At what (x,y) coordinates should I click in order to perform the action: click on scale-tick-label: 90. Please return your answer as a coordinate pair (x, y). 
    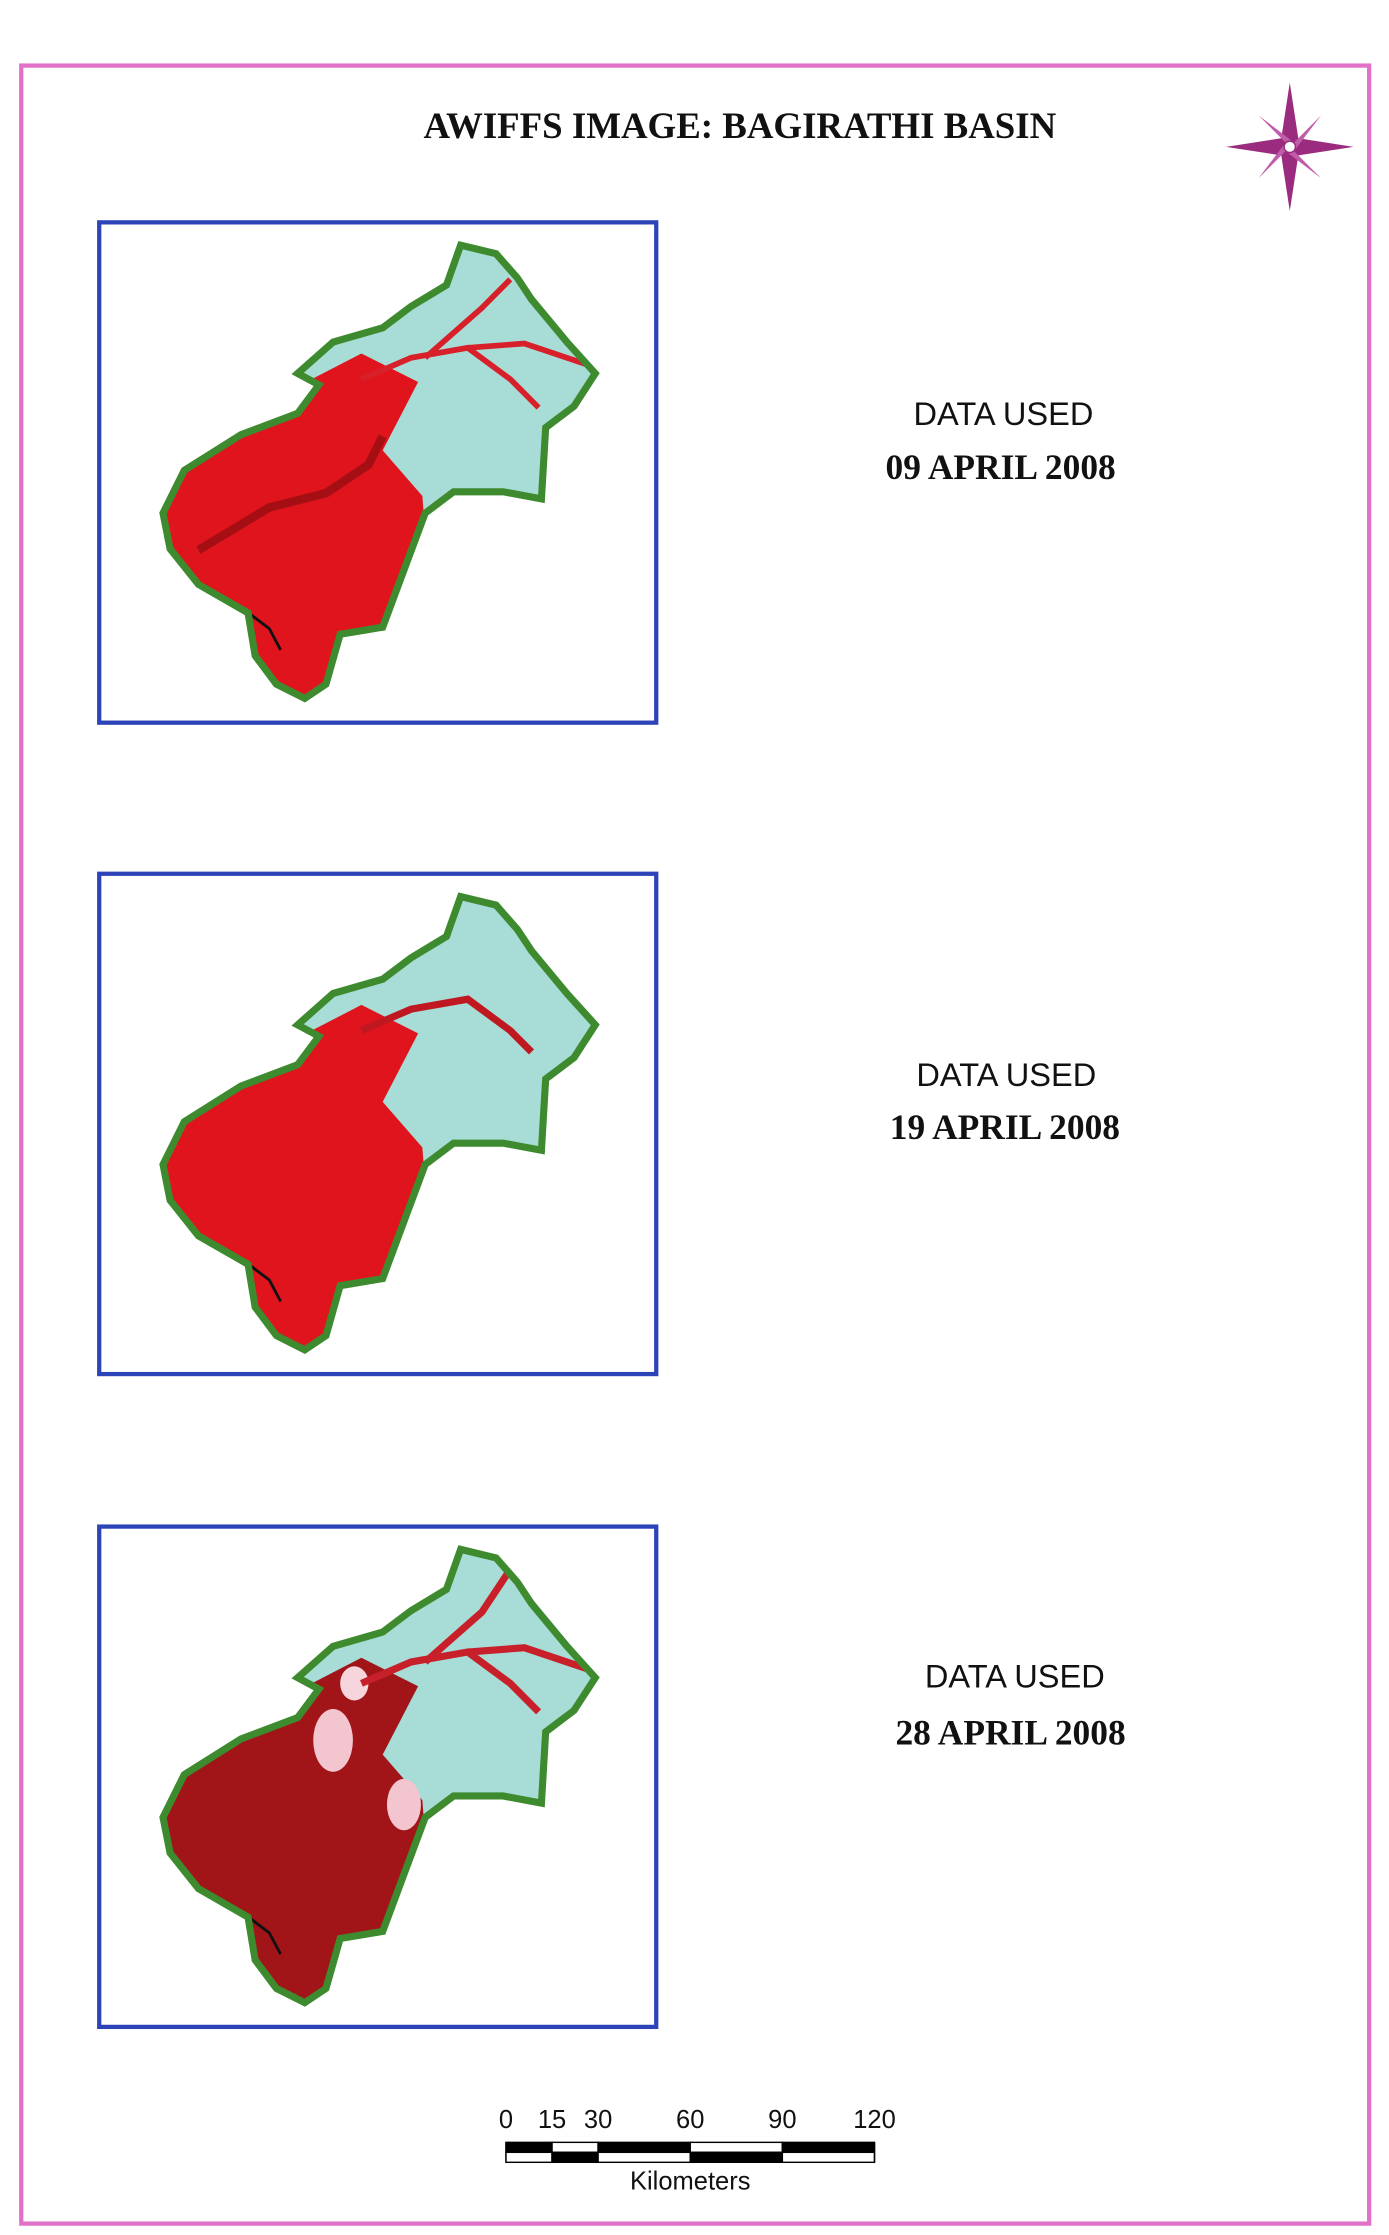
    Looking at the image, I should click on (782, 2120).